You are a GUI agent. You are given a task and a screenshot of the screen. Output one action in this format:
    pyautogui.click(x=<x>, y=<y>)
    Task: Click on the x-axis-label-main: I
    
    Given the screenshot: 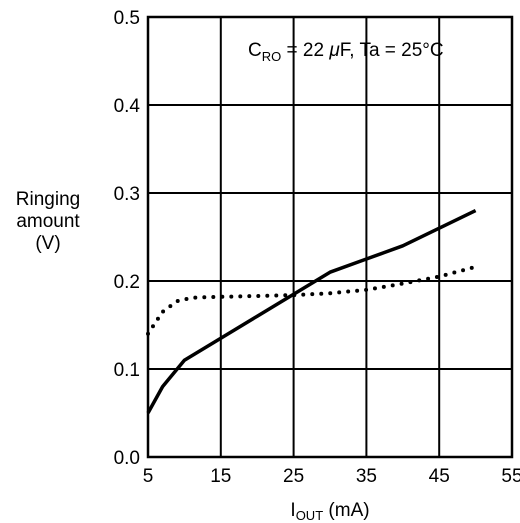 What is the action you would take?
    pyautogui.click(x=292, y=510)
    